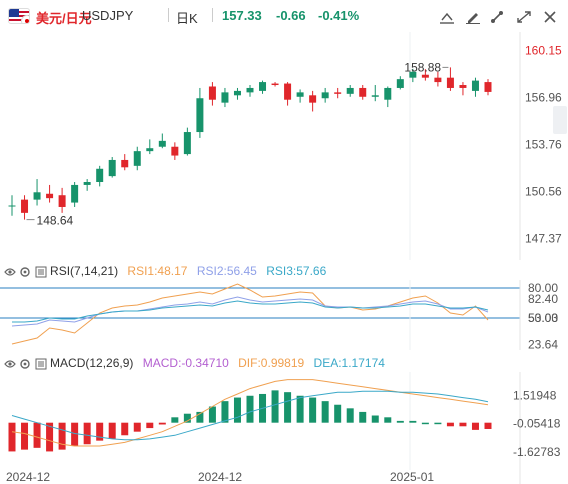 Image resolution: width=568 pixels, height=484 pixels. I want to click on macd-title: MACD(12,26,9), so click(92, 363).